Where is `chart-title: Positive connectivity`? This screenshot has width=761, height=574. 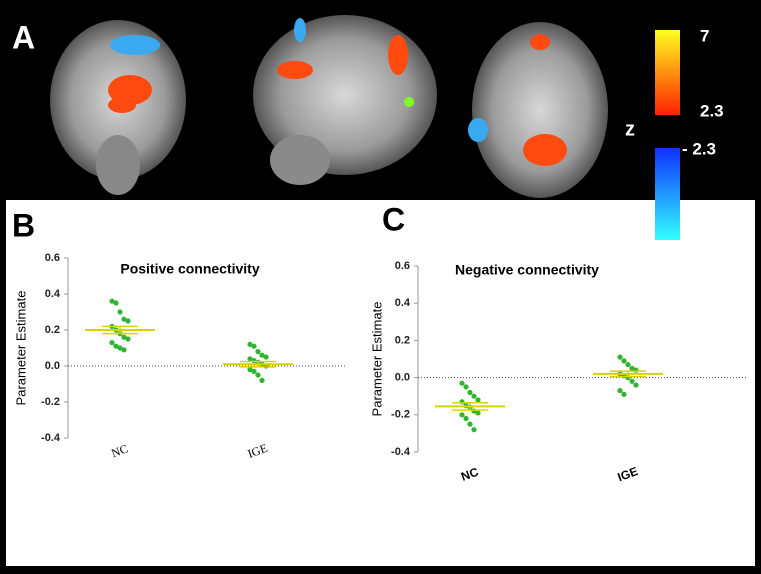 chart-title: Positive connectivity is located at coordinates (189, 269).